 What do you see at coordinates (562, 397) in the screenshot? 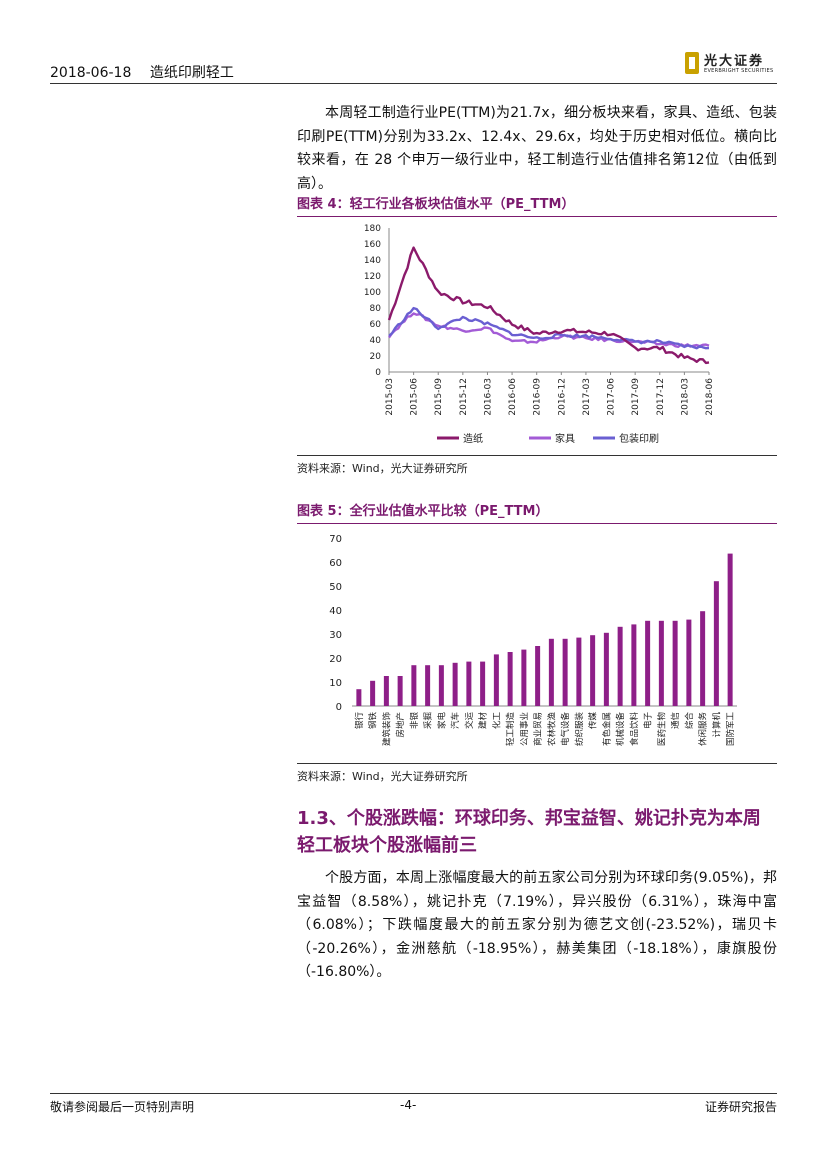
I see `x-tick-label: 2016-12` at bounding box center [562, 397].